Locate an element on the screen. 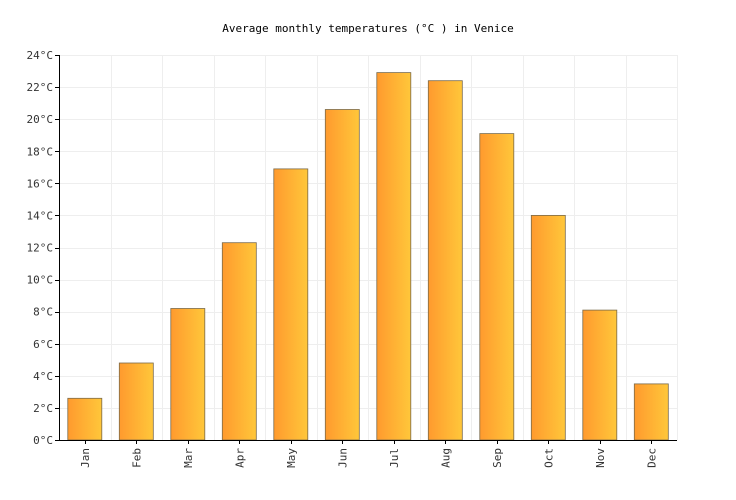 Image resolution: width=736 pixels, height=500 pixels. y-tick-label: 24°C is located at coordinates (40, 55).